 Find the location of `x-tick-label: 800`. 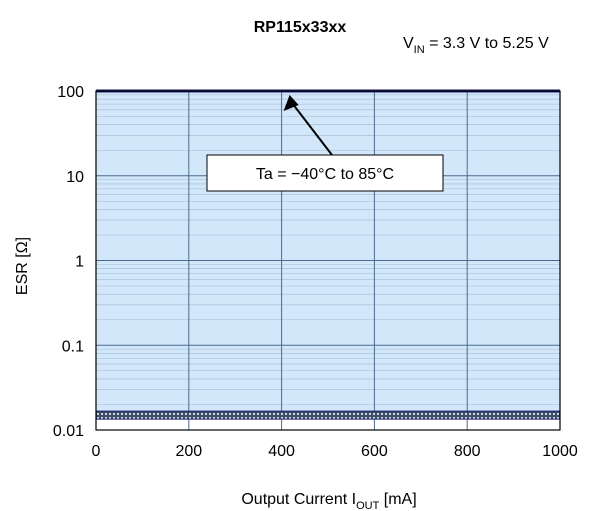

x-tick-label: 800 is located at coordinates (467, 451).